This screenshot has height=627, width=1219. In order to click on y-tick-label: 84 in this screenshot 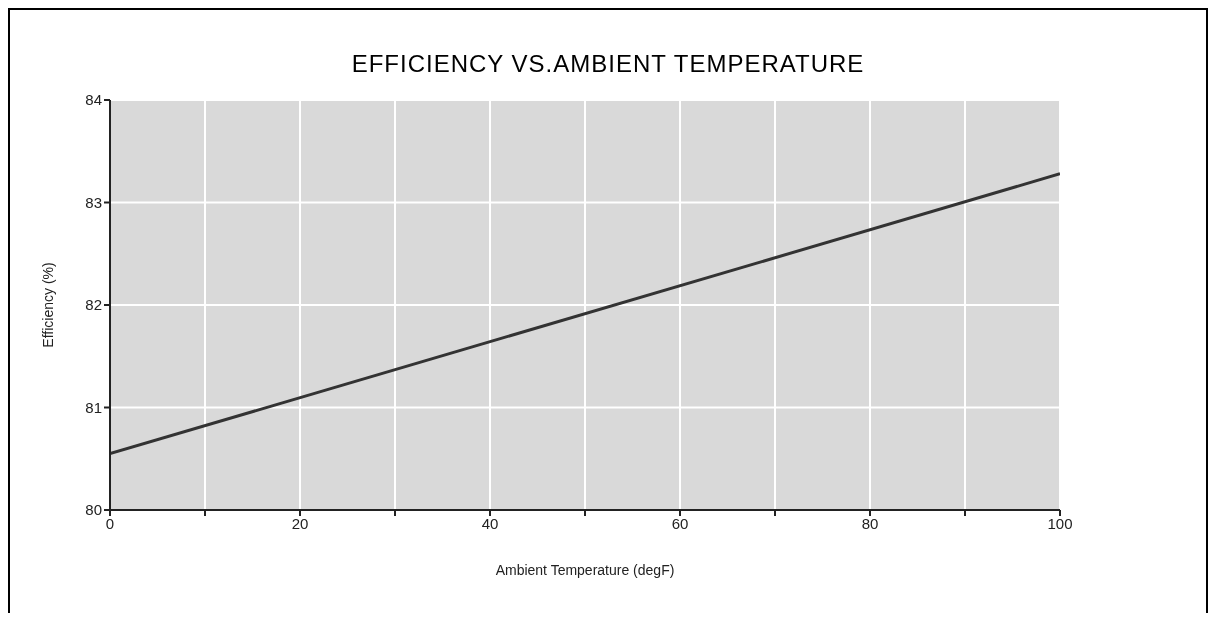, I will do `click(93, 100)`.